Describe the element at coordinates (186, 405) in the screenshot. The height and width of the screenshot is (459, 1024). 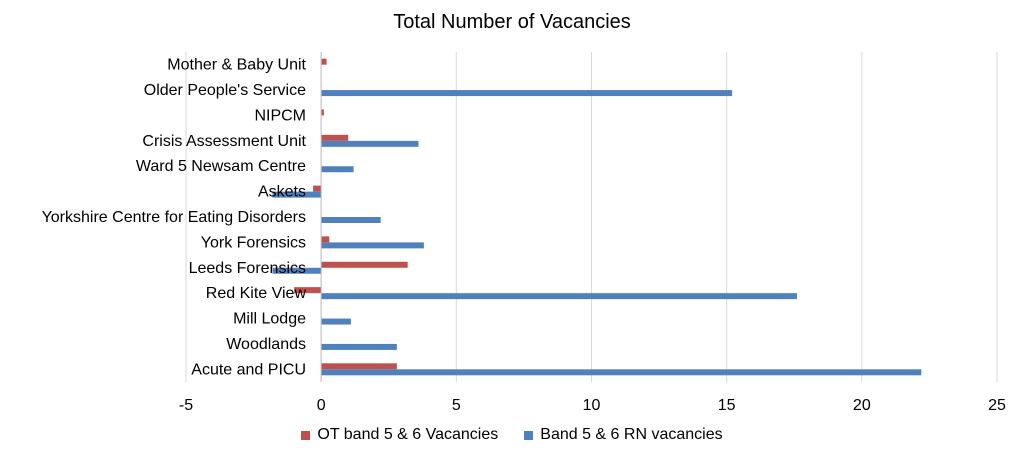
I see `x-tick-label: -5` at that location.